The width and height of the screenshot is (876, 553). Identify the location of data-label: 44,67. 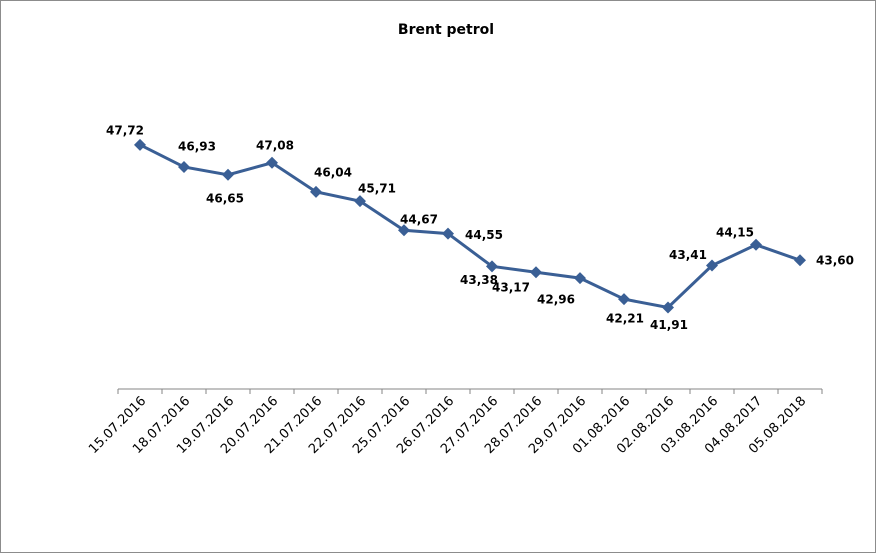
(419, 220).